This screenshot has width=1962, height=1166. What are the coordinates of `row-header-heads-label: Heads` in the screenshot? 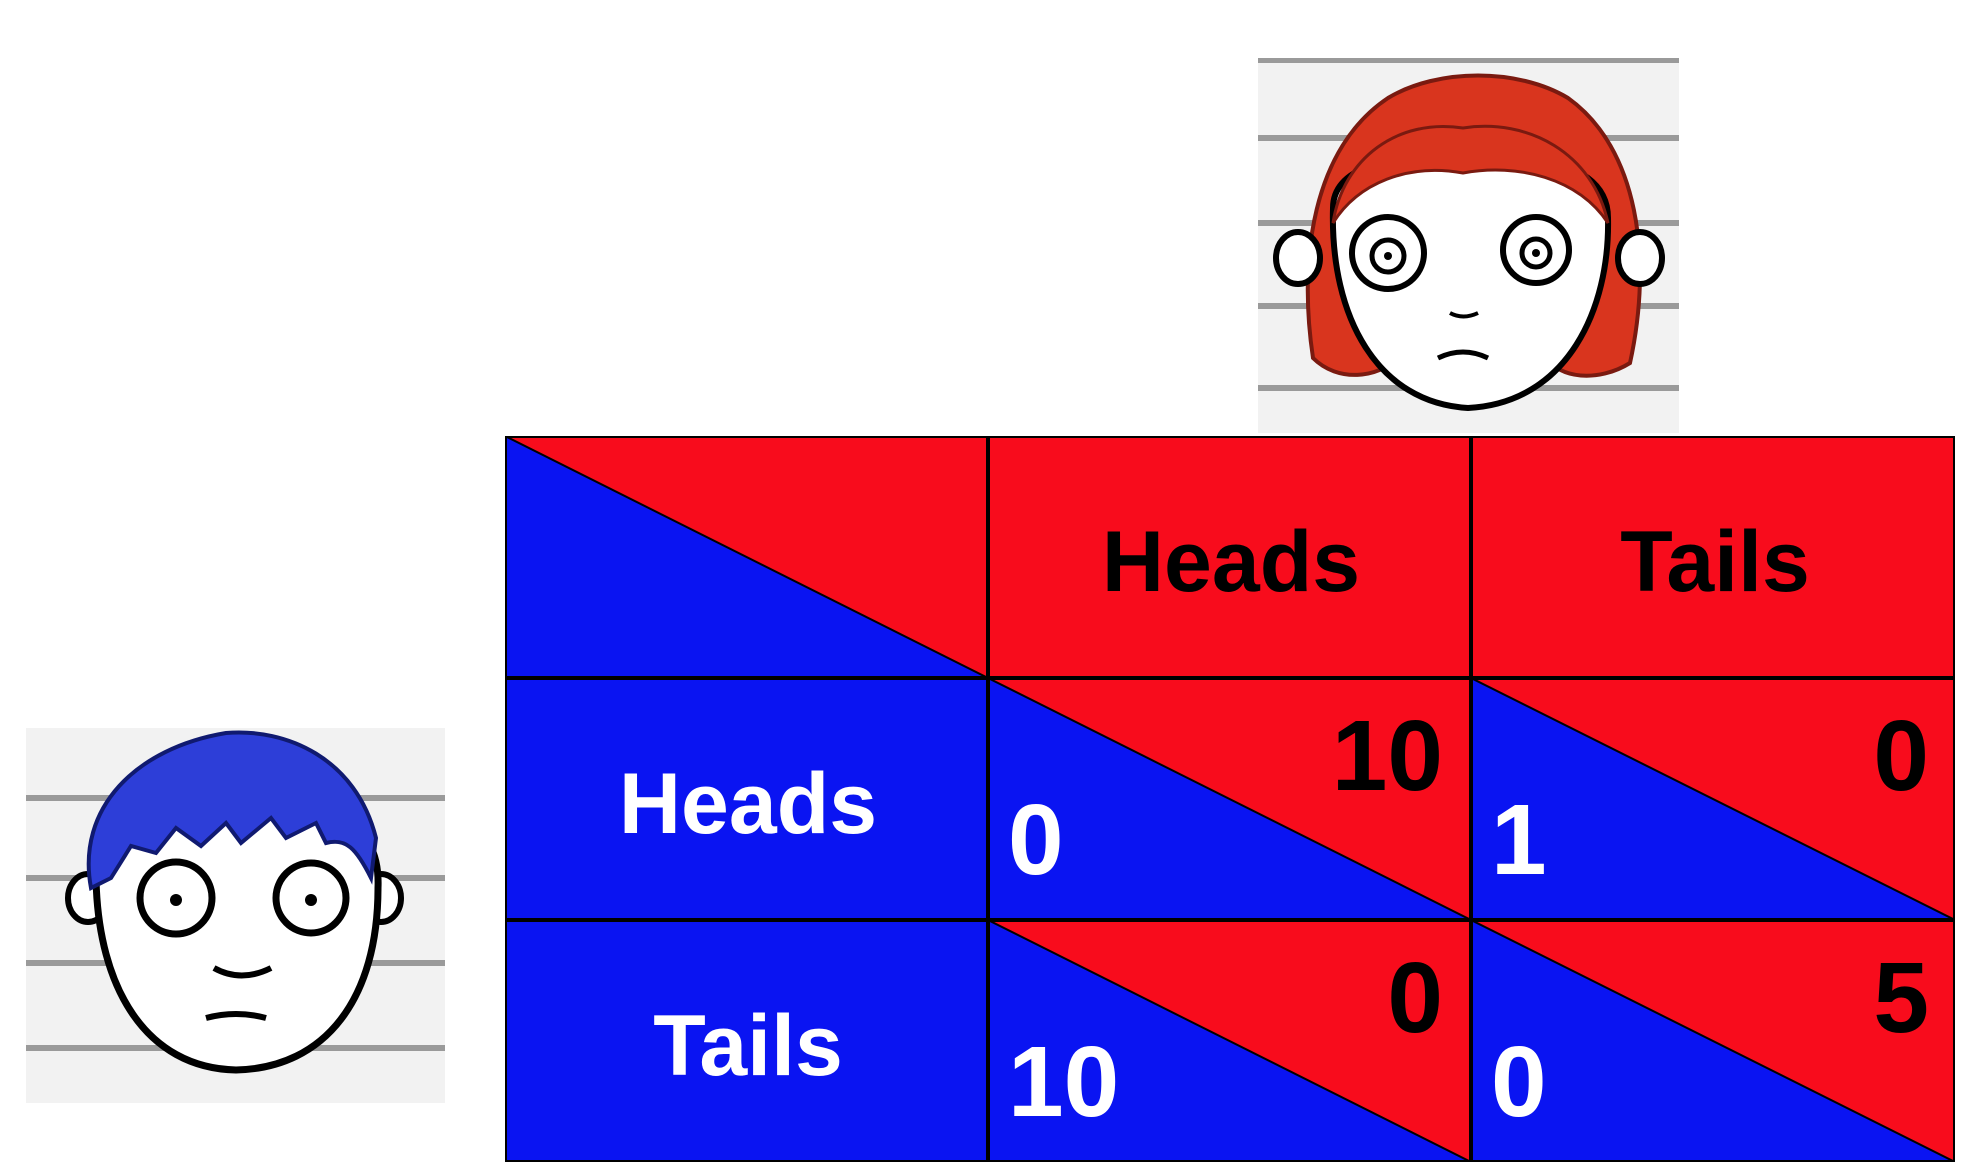 It's located at (748, 804).